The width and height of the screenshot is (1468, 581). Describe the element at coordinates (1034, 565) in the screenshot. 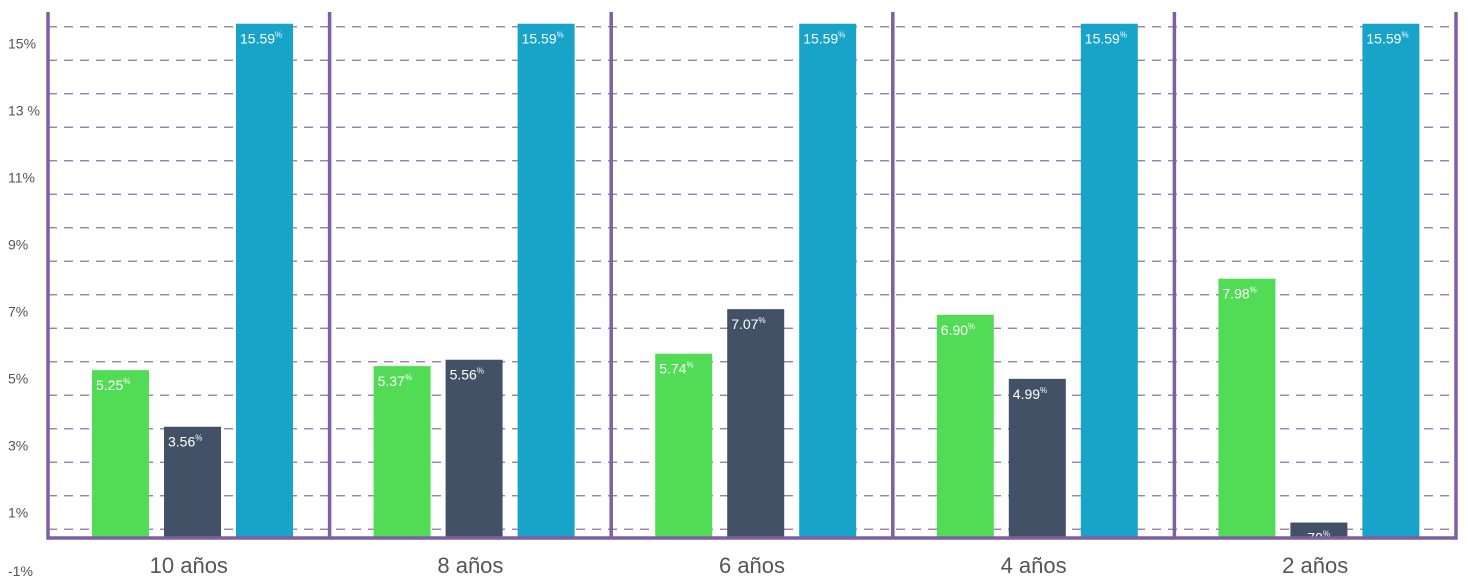

I see `x-category-label: 4 años` at that location.